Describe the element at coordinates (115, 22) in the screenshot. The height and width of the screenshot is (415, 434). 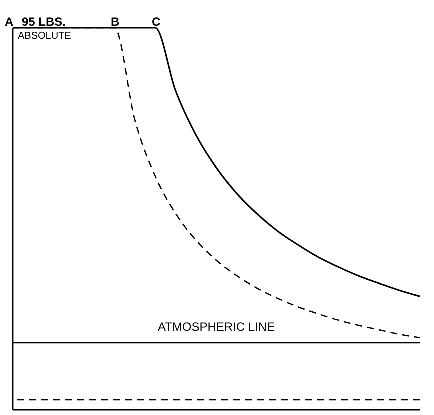
I see `annotation: B` at that location.